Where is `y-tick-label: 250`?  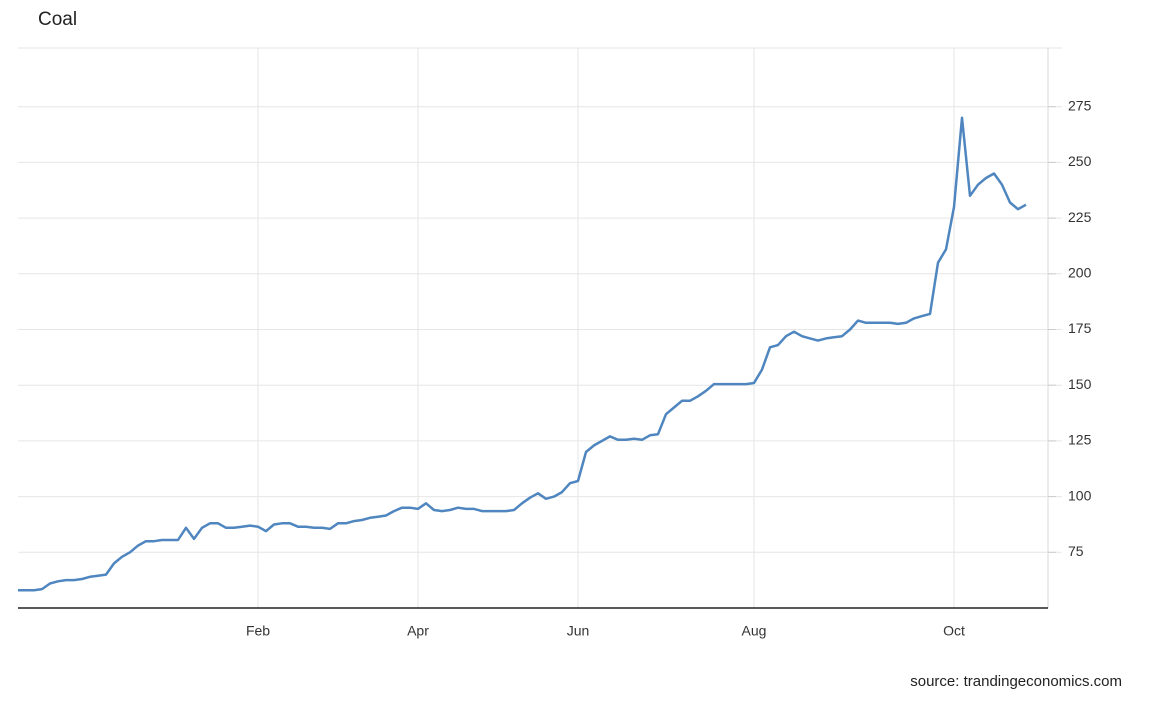 y-tick-label: 250 is located at coordinates (1080, 161).